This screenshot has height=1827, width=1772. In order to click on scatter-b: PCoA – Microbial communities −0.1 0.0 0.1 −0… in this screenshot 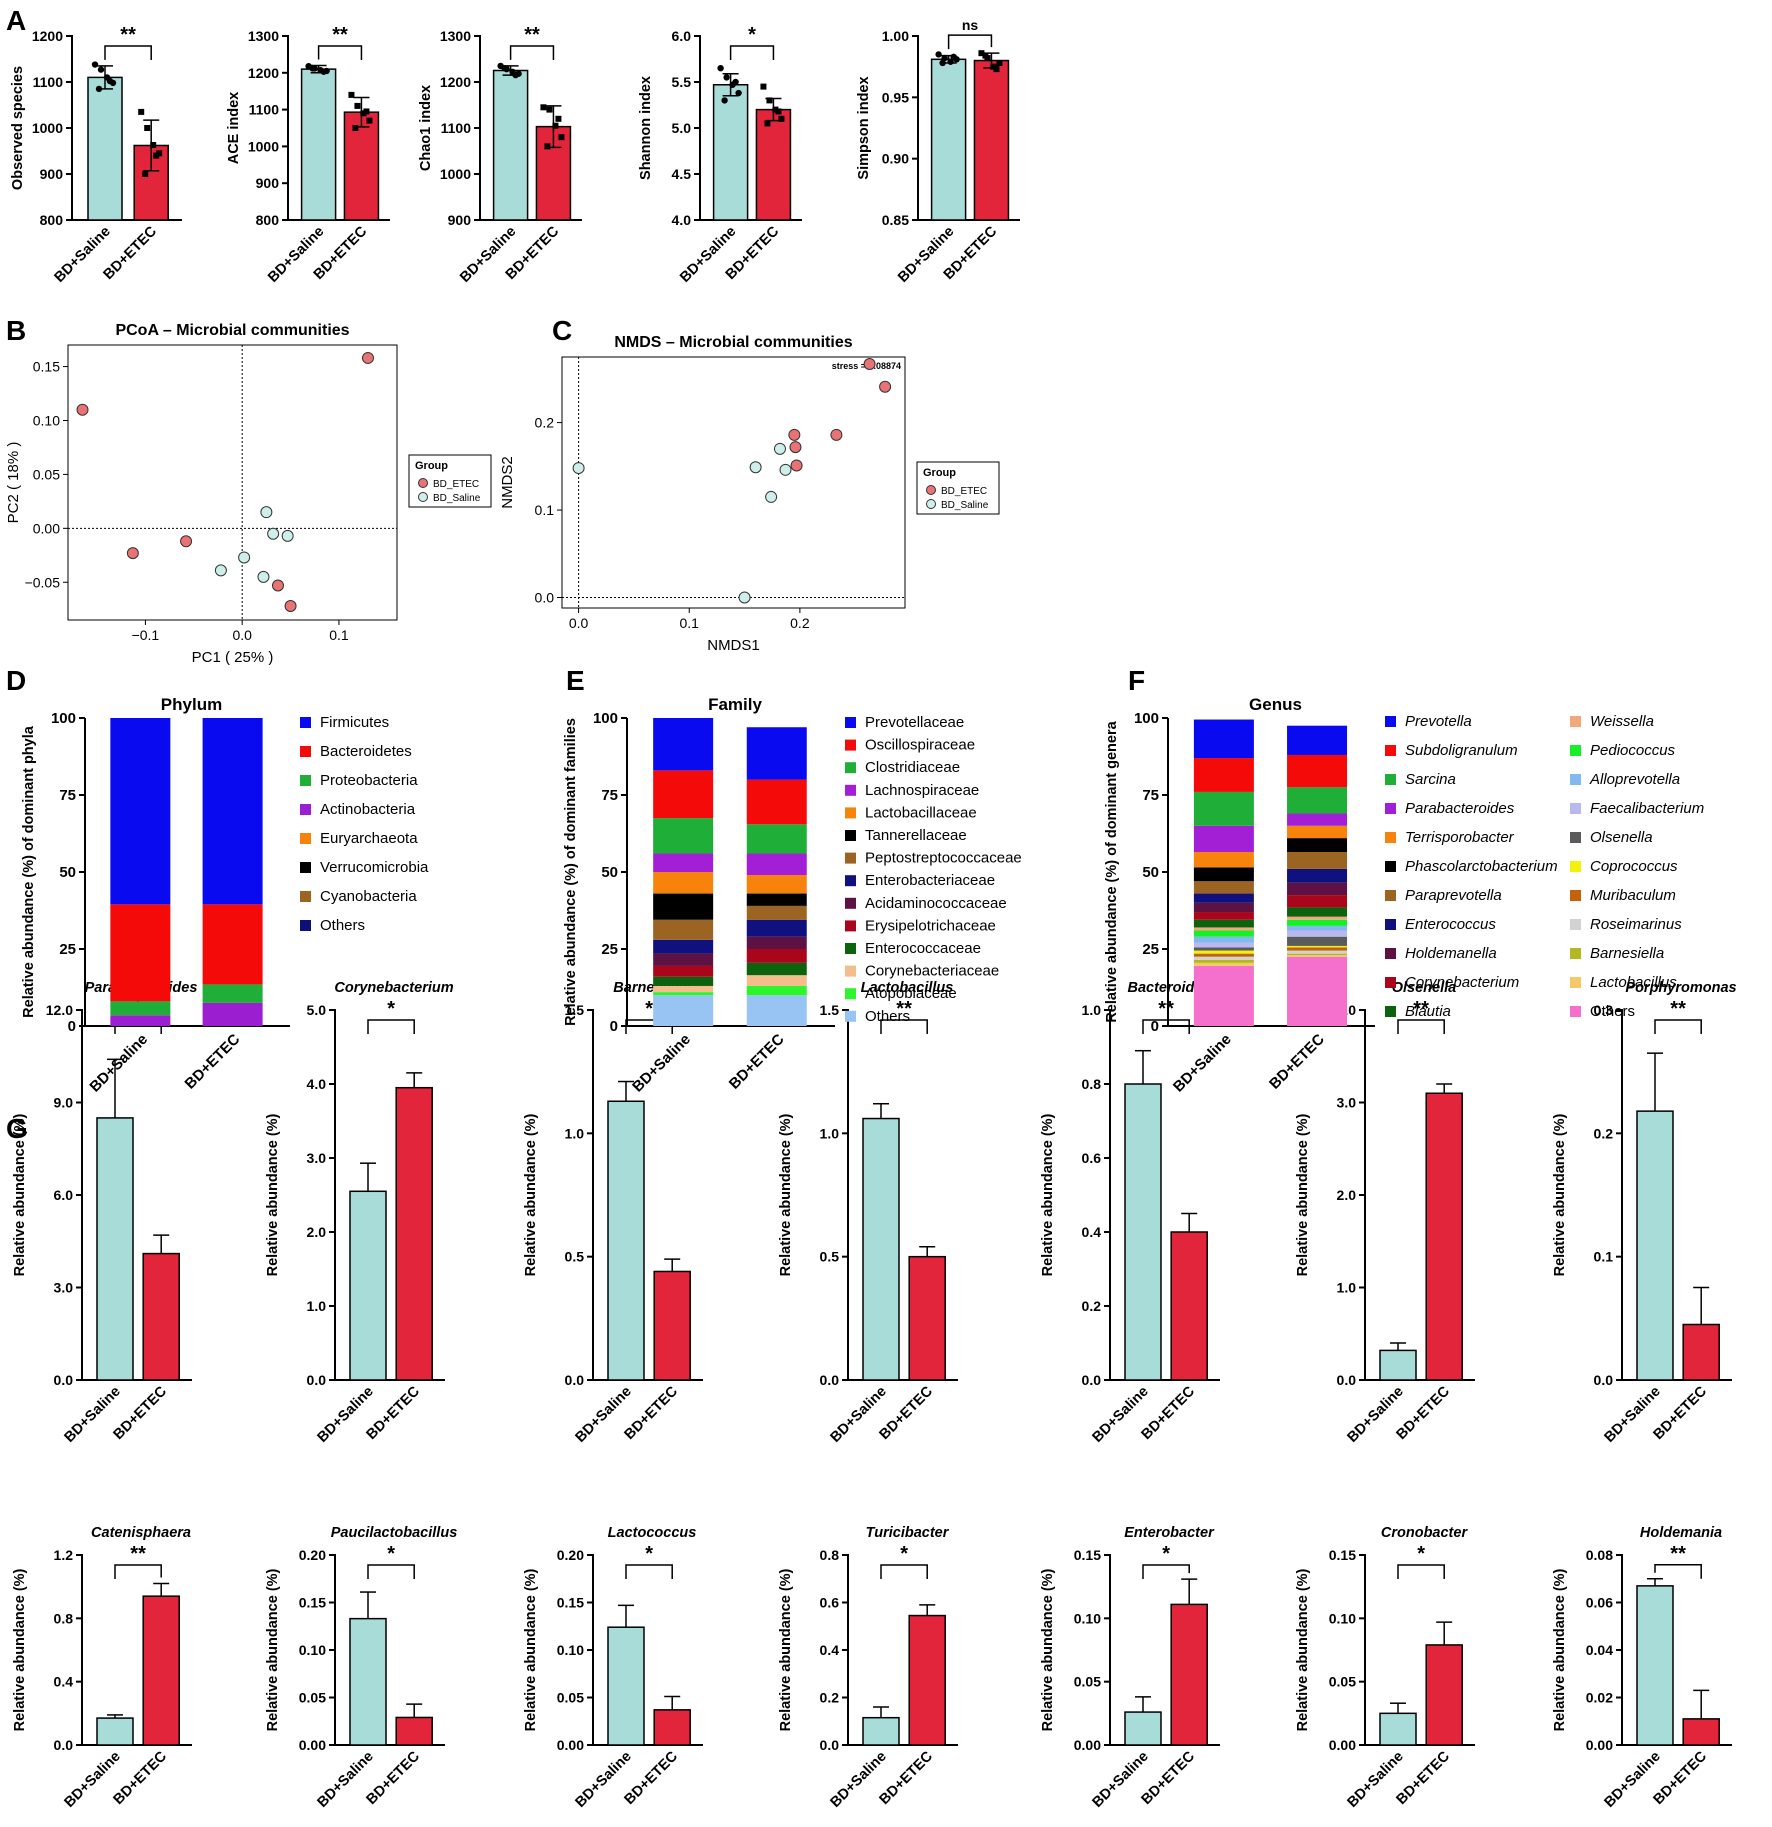, I will do `click(248, 494)`.